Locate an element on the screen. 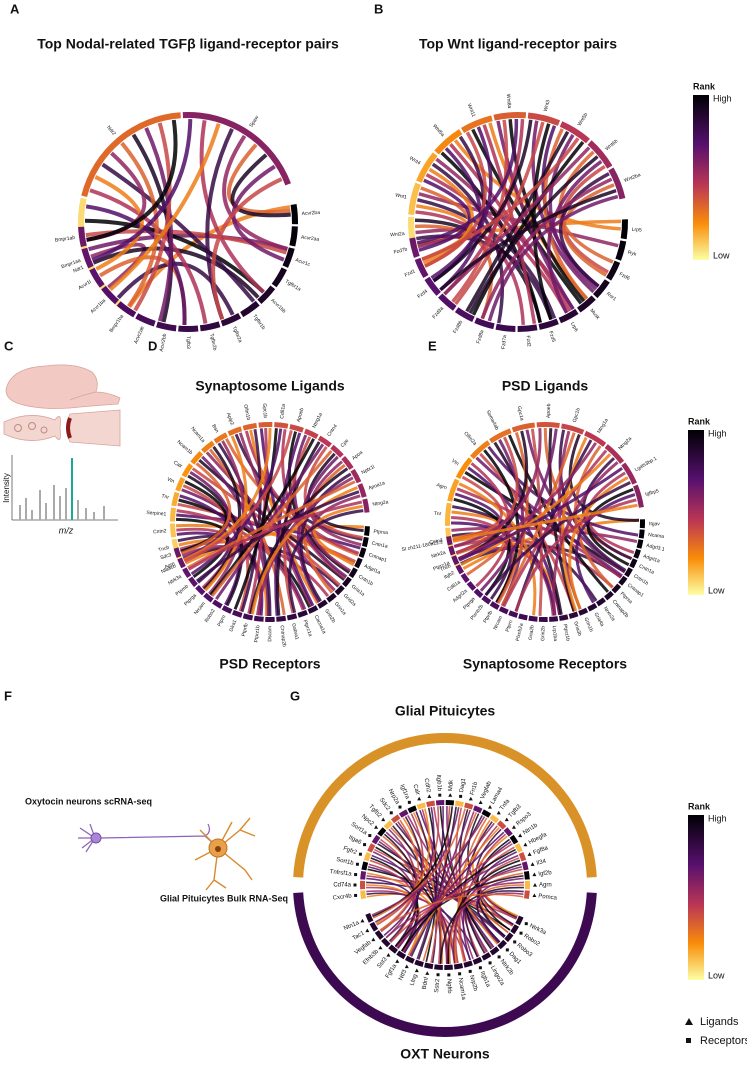 This screenshot has width=747, height=1065. legend-label: High is located at coordinates (717, 433).